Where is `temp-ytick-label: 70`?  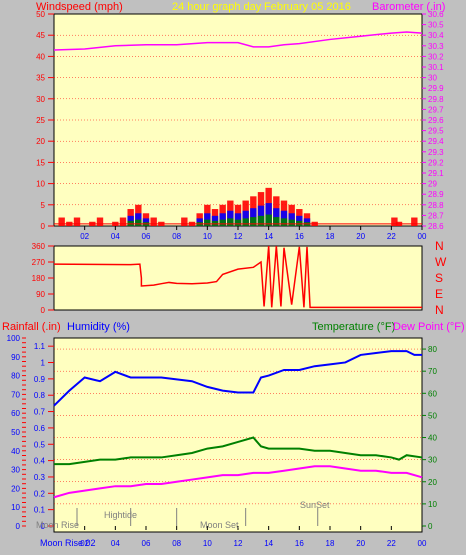
temp-ytick-label: 70 is located at coordinates (432, 371).